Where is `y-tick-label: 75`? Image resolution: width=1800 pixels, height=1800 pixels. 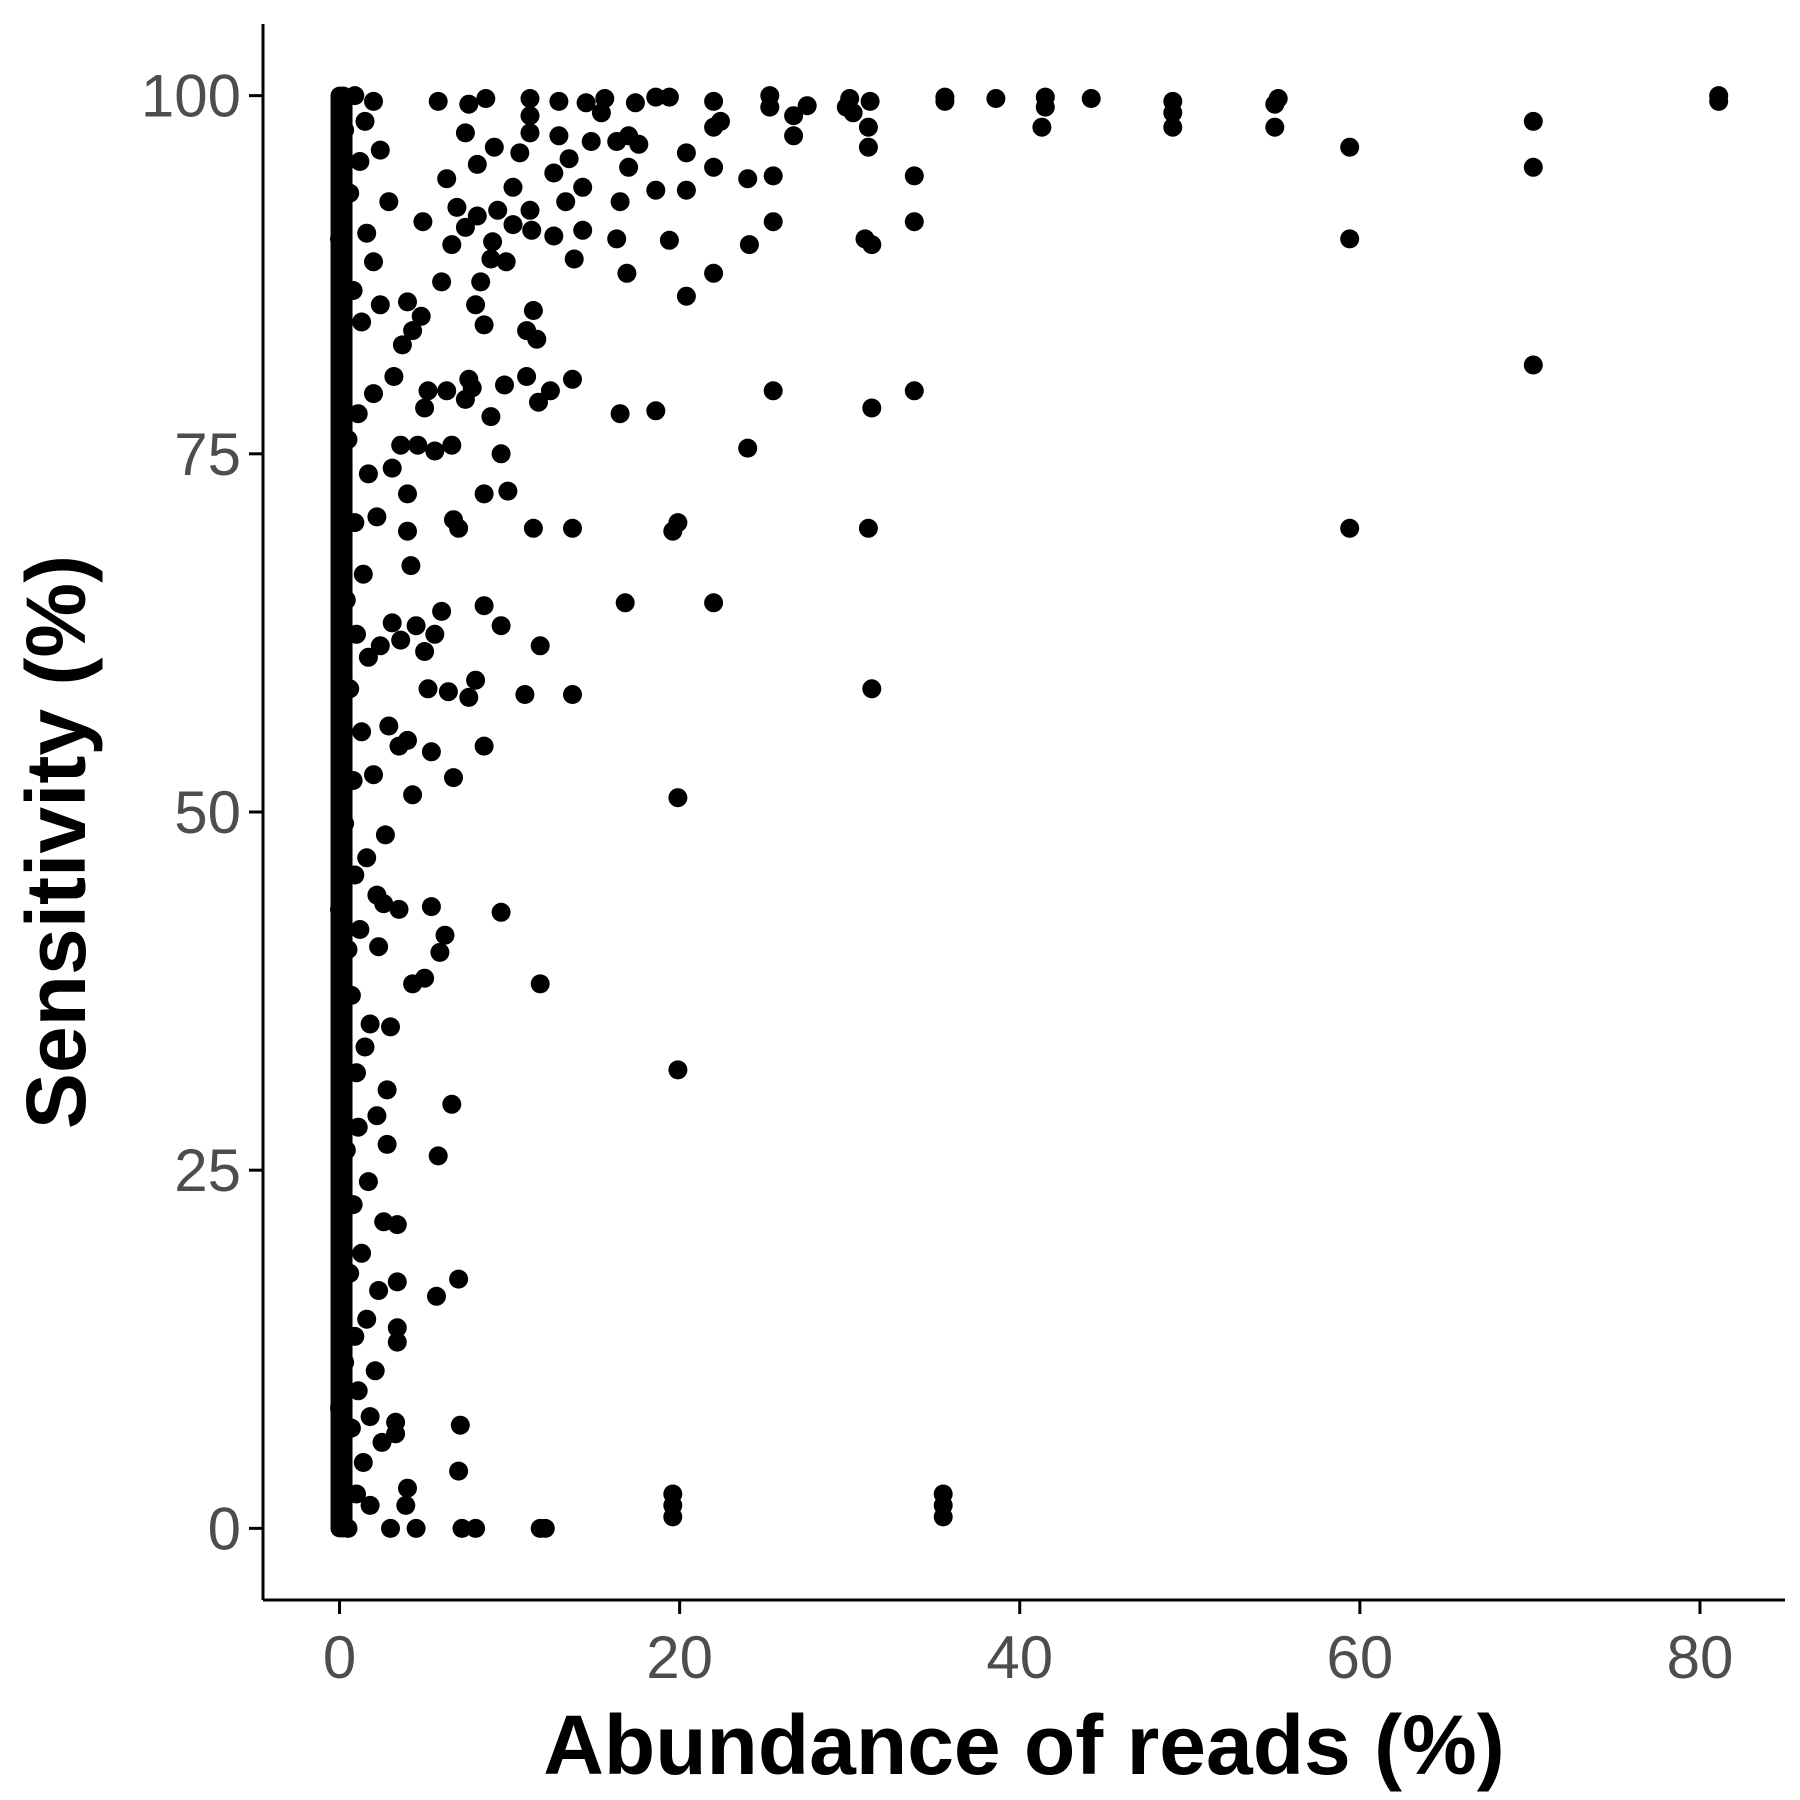
y-tick-label: 75 is located at coordinates (207, 454).